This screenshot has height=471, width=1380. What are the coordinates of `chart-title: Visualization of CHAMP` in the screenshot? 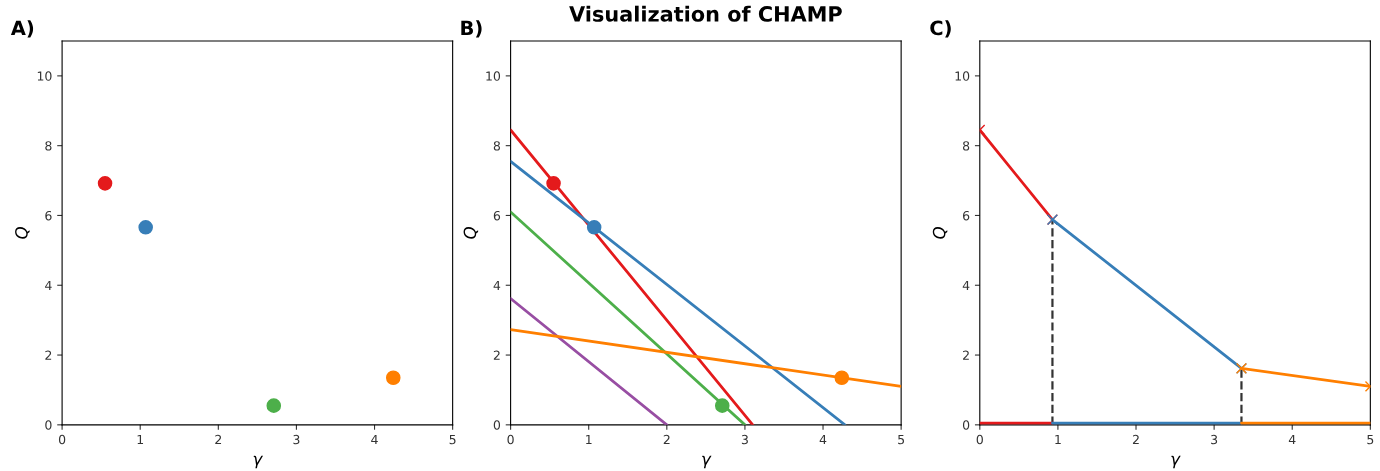 It's located at (705, 13).